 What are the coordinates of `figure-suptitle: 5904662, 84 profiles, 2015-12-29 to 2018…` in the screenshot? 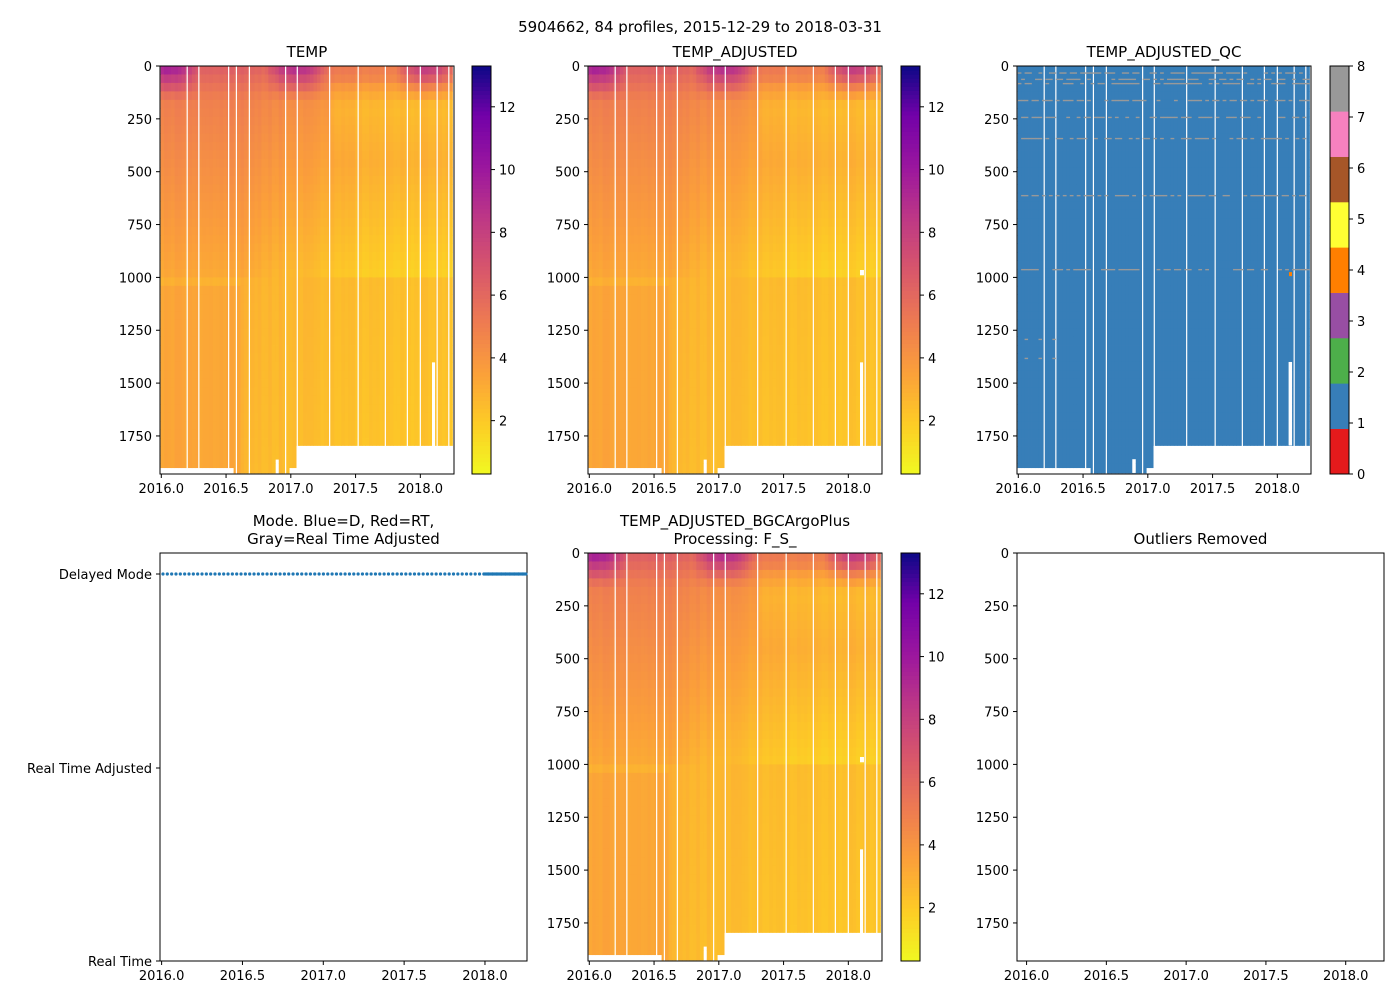 It's located at (700, 27).